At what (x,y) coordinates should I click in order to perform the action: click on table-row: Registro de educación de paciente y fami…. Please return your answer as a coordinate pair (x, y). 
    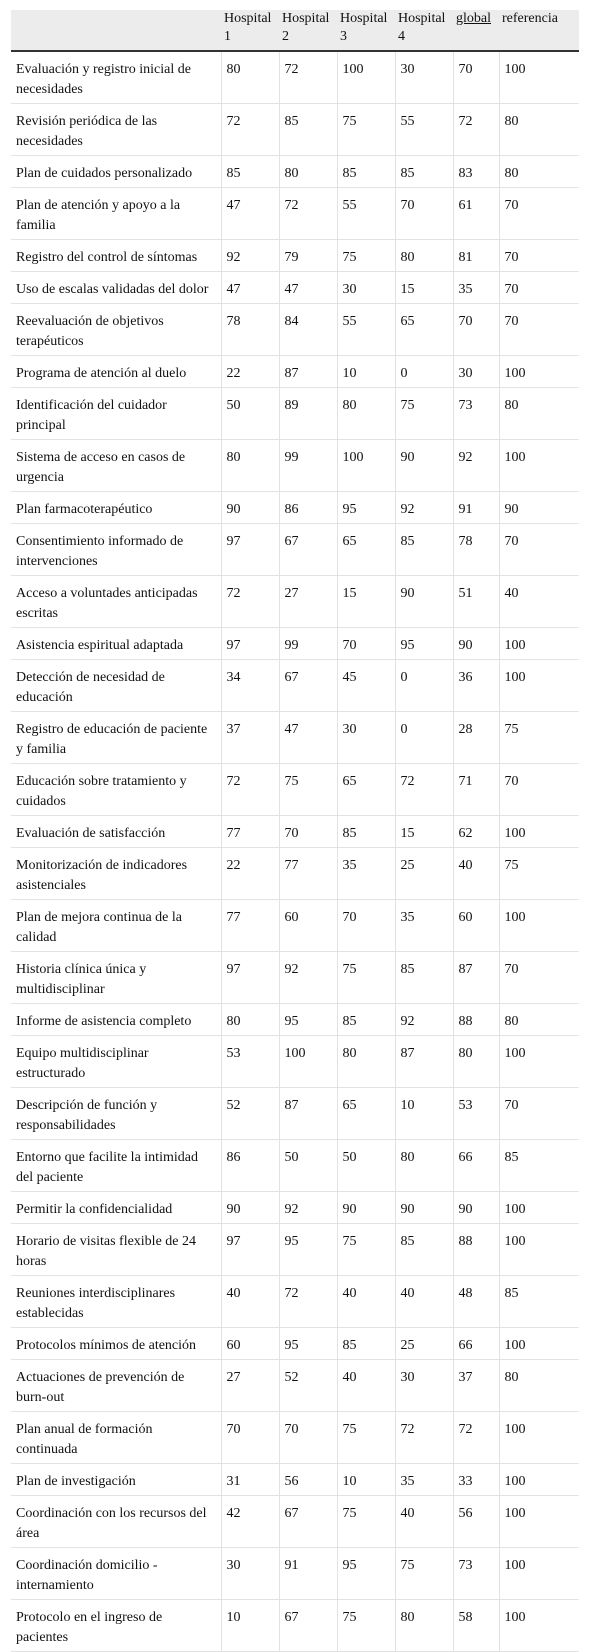
    Looking at the image, I should click on (295, 737).